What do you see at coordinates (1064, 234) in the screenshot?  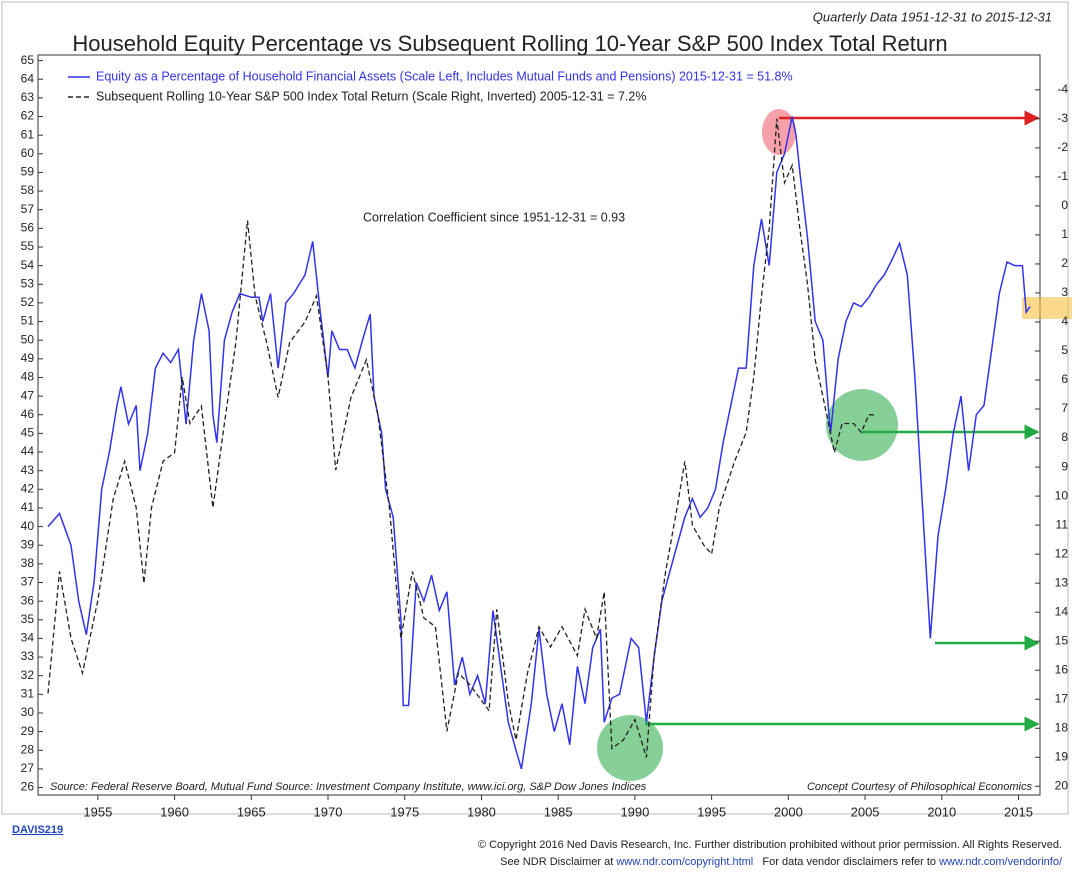 I see `y2-tick-label: 1` at bounding box center [1064, 234].